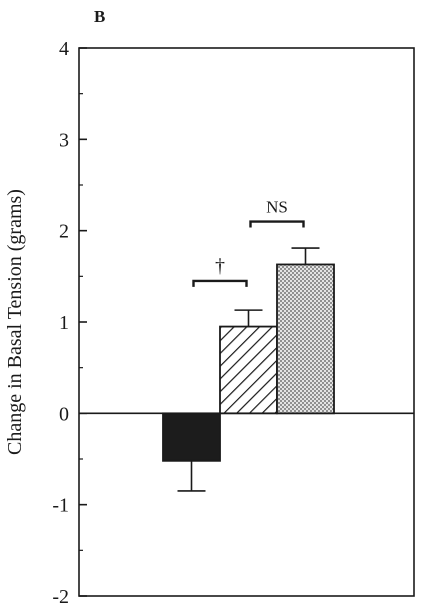  What do you see at coordinates (64, 414) in the screenshot?
I see `y-tick-label: 0` at bounding box center [64, 414].